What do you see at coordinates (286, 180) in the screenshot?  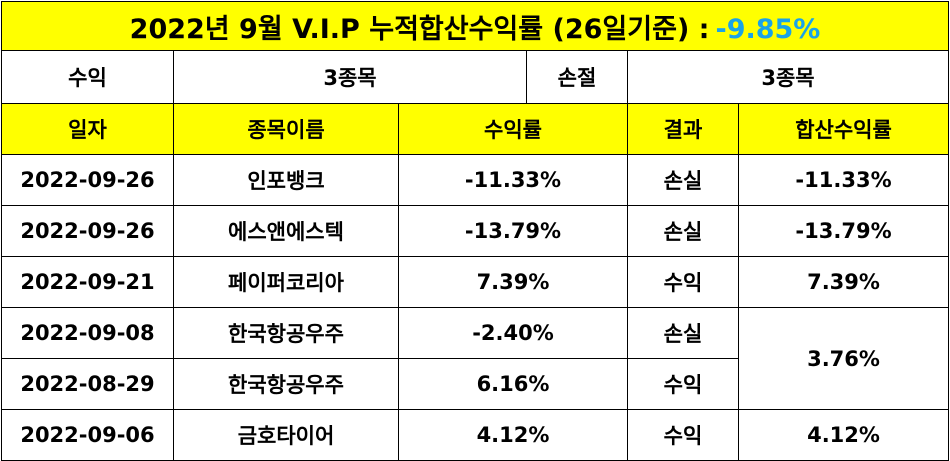 I see `row-name: 인포뱅크` at bounding box center [286, 180].